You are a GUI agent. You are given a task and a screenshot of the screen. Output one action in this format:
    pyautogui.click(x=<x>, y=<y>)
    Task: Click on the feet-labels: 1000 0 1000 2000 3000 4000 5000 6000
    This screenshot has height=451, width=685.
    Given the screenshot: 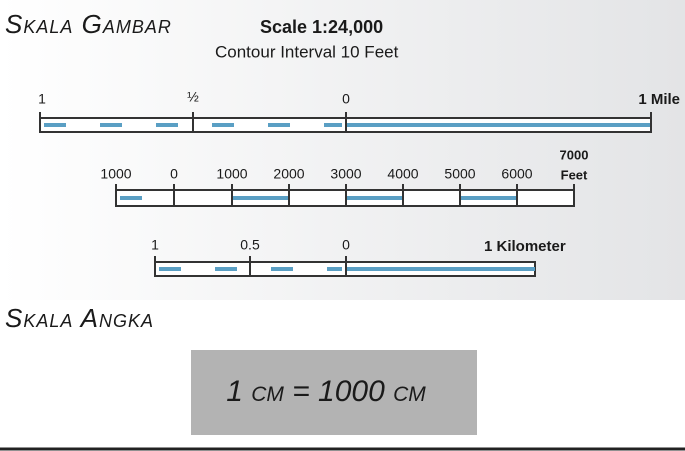 What is the action you would take?
    pyautogui.click(x=316, y=174)
    